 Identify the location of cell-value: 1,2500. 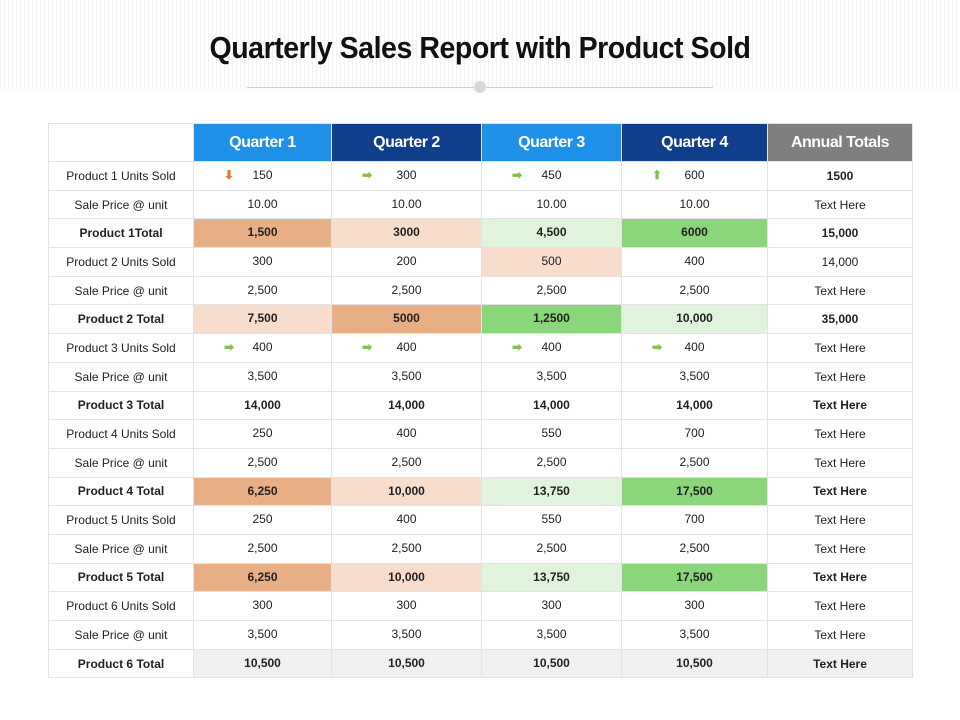
(551, 318).